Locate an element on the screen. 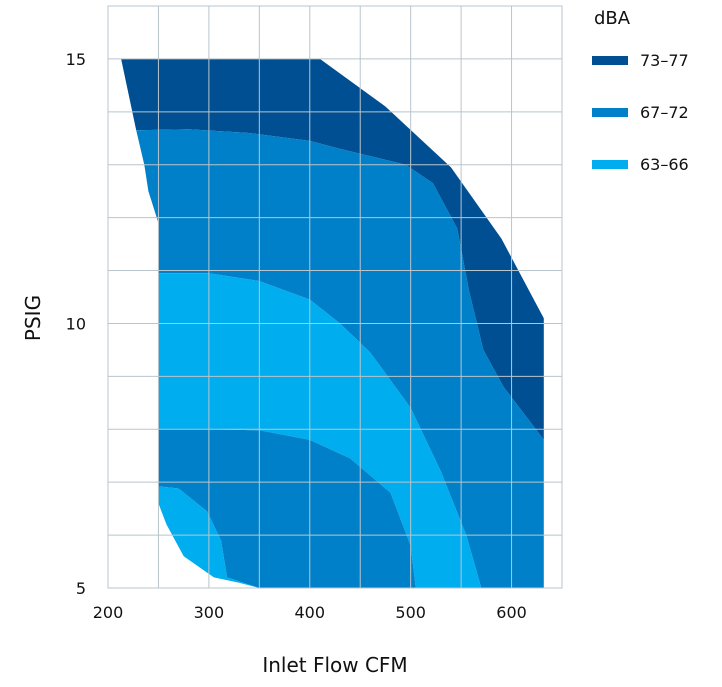 This screenshot has height=687, width=722. x-tick-label: 300 is located at coordinates (209, 612).